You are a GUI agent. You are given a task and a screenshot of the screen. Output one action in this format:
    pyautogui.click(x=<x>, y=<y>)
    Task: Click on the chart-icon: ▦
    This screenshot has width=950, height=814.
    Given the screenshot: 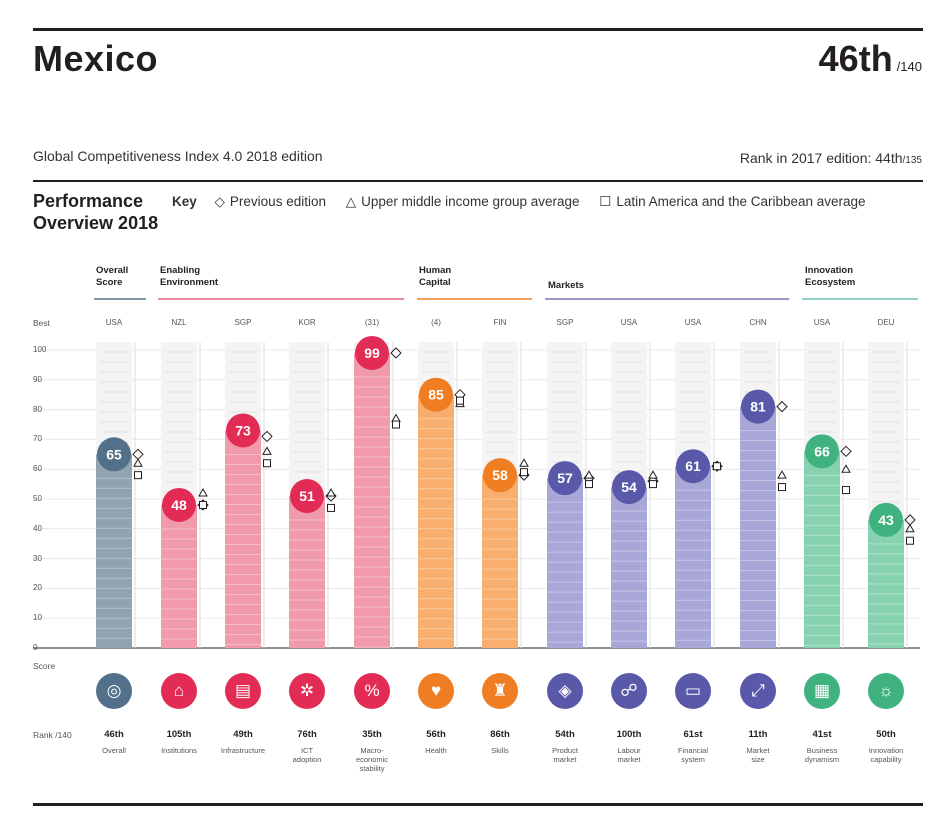 What is the action you would take?
    pyautogui.click(x=822, y=691)
    